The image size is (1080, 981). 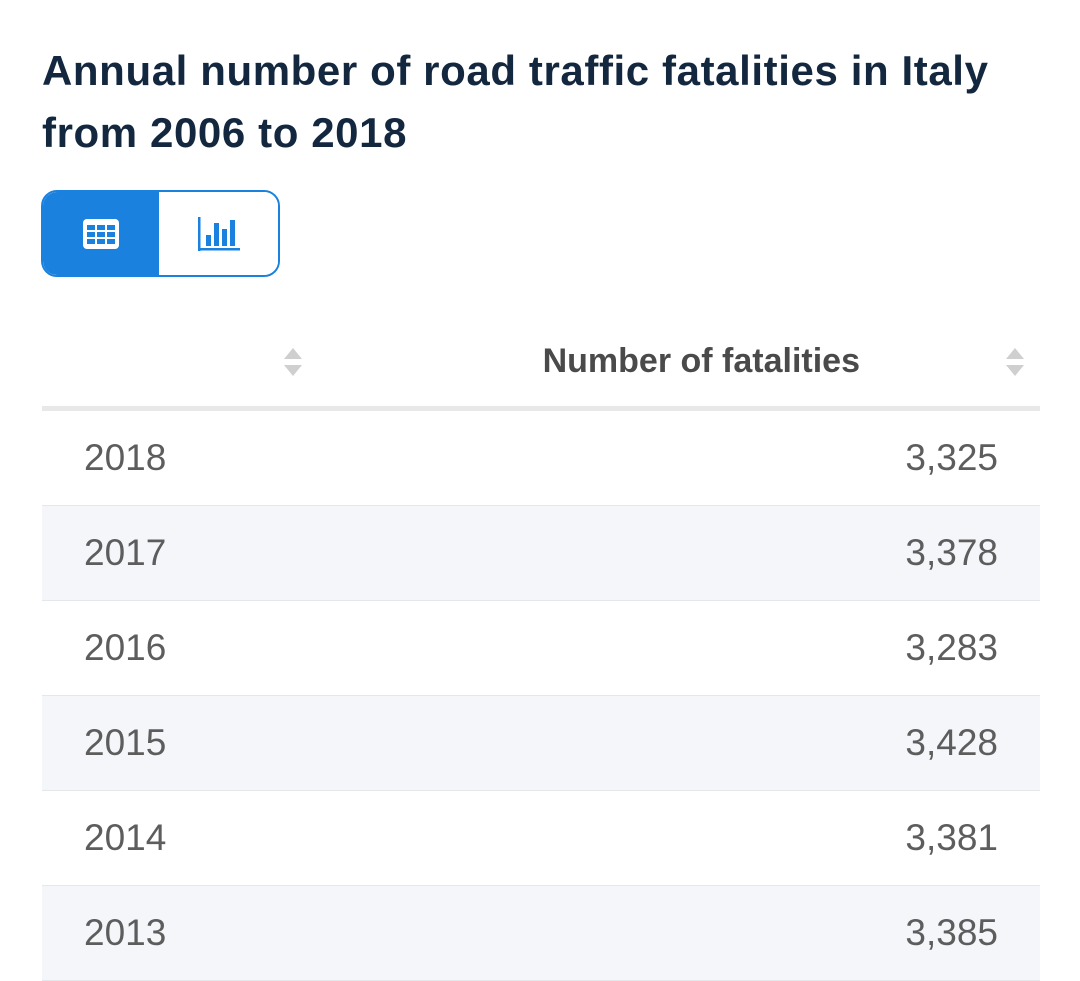 What do you see at coordinates (951, 837) in the screenshot?
I see `value-cell: 3,381` at bounding box center [951, 837].